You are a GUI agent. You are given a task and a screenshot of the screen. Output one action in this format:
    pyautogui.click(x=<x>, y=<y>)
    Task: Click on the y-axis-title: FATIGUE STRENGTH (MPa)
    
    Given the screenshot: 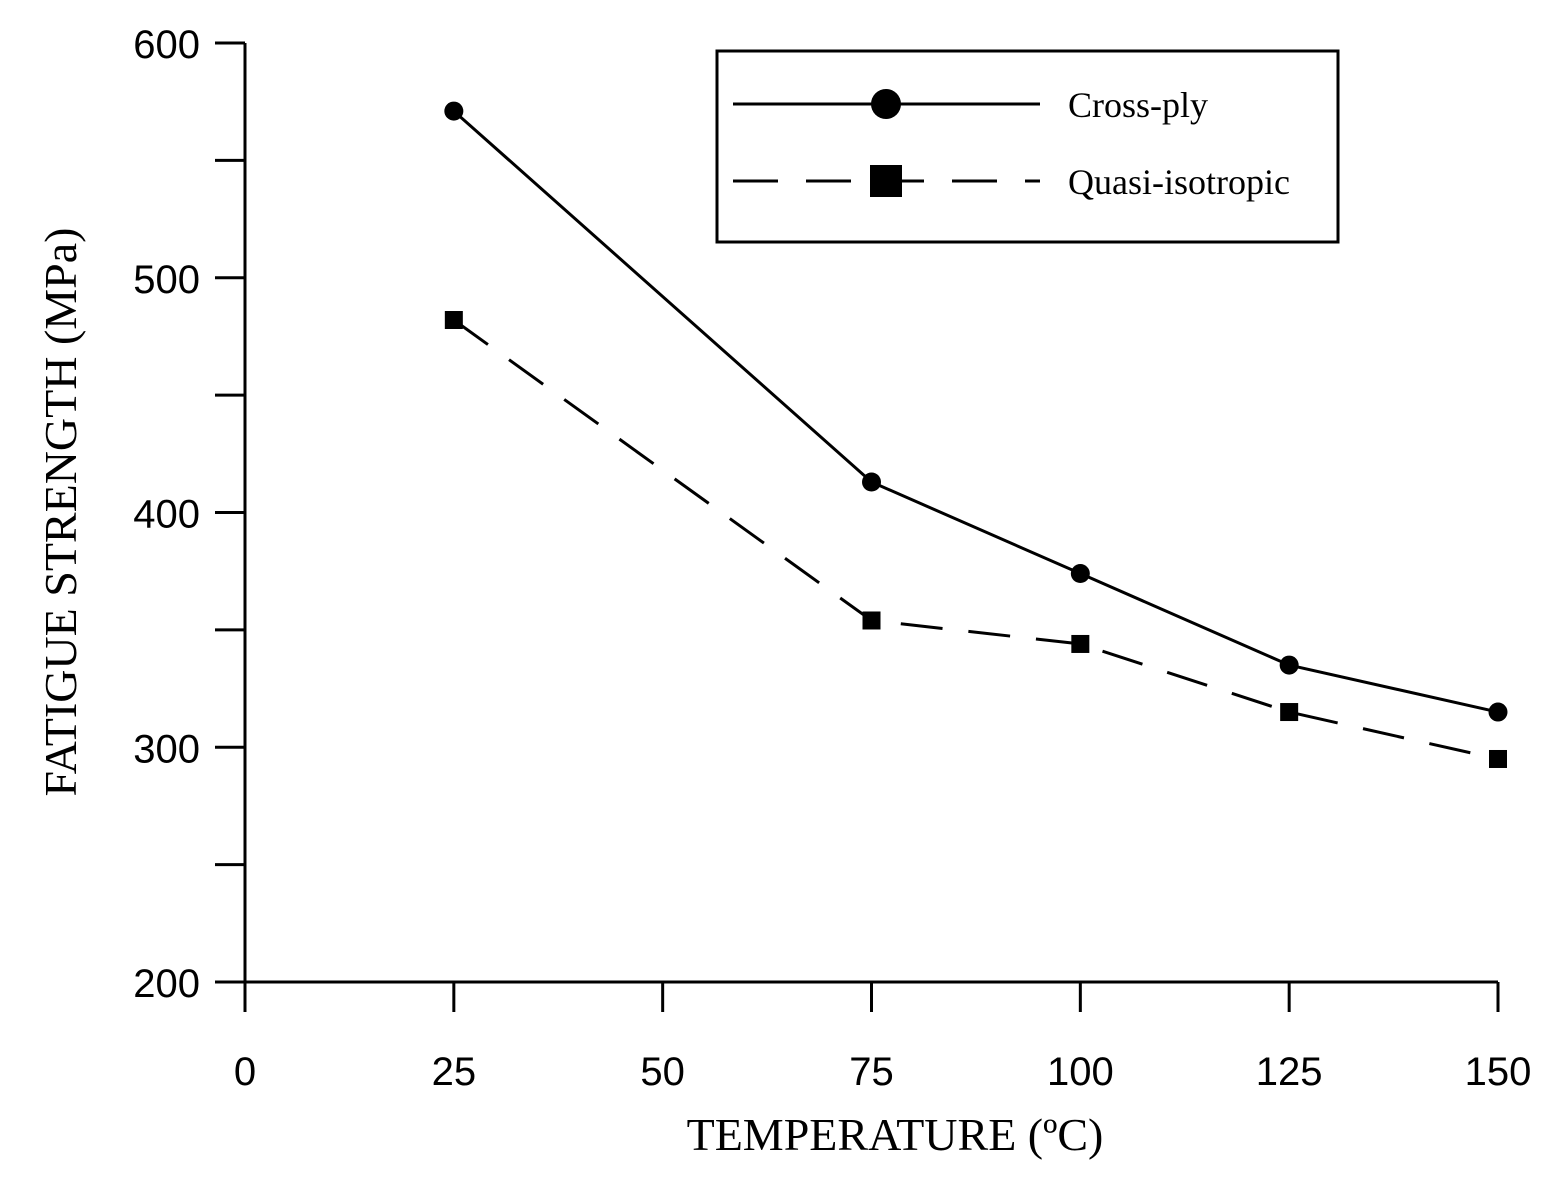 What is the action you would take?
    pyautogui.click(x=60, y=511)
    